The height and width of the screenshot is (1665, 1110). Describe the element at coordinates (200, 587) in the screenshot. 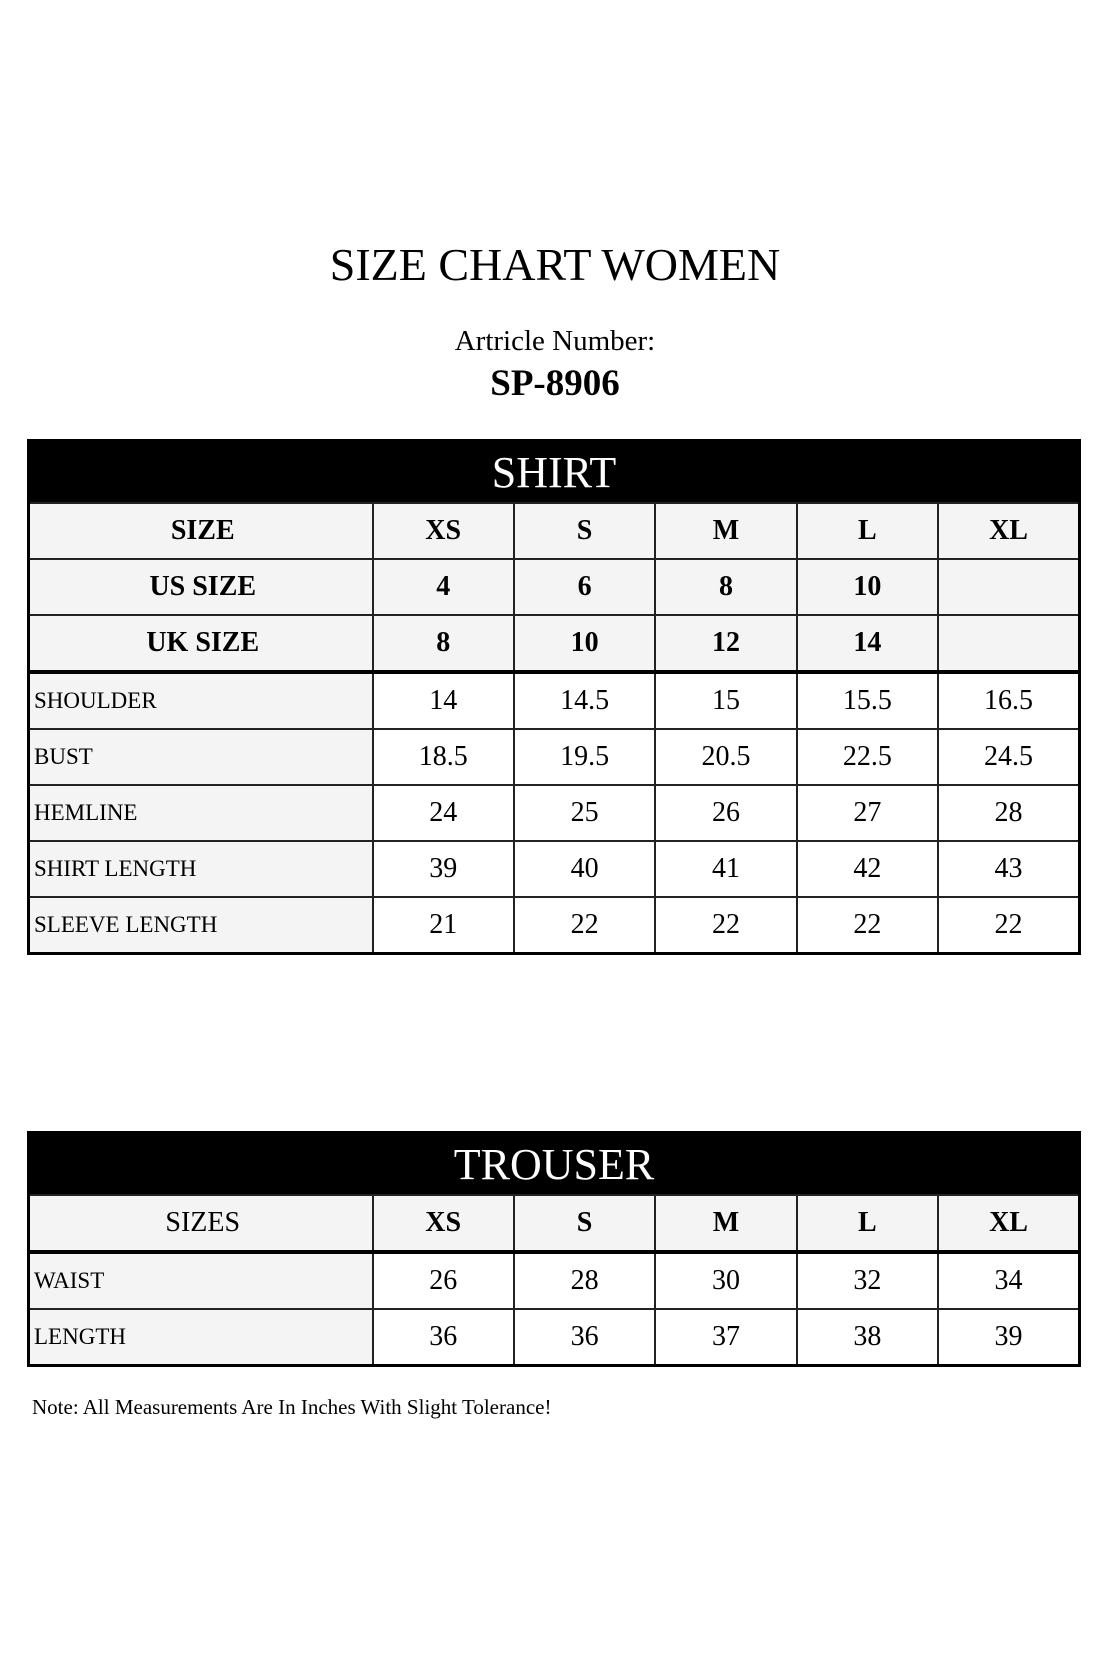

I see `row-label: US SIZE` at that location.